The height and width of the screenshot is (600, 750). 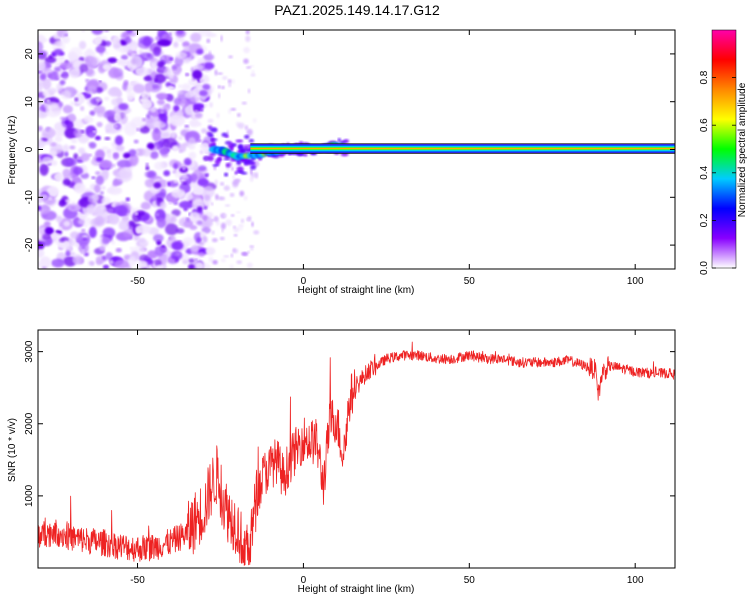 What do you see at coordinates (29, 54) in the screenshot?
I see `spectrogram-y-tick-label: 20` at bounding box center [29, 54].